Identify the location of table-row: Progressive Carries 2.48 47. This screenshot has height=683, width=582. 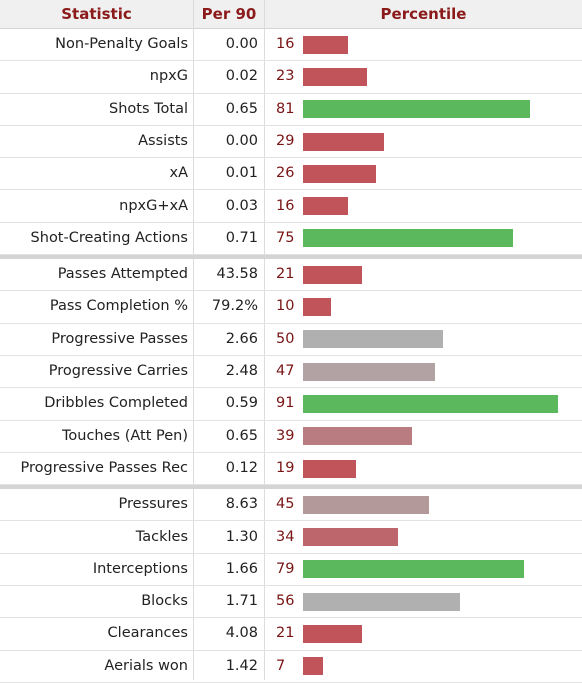
(291, 372).